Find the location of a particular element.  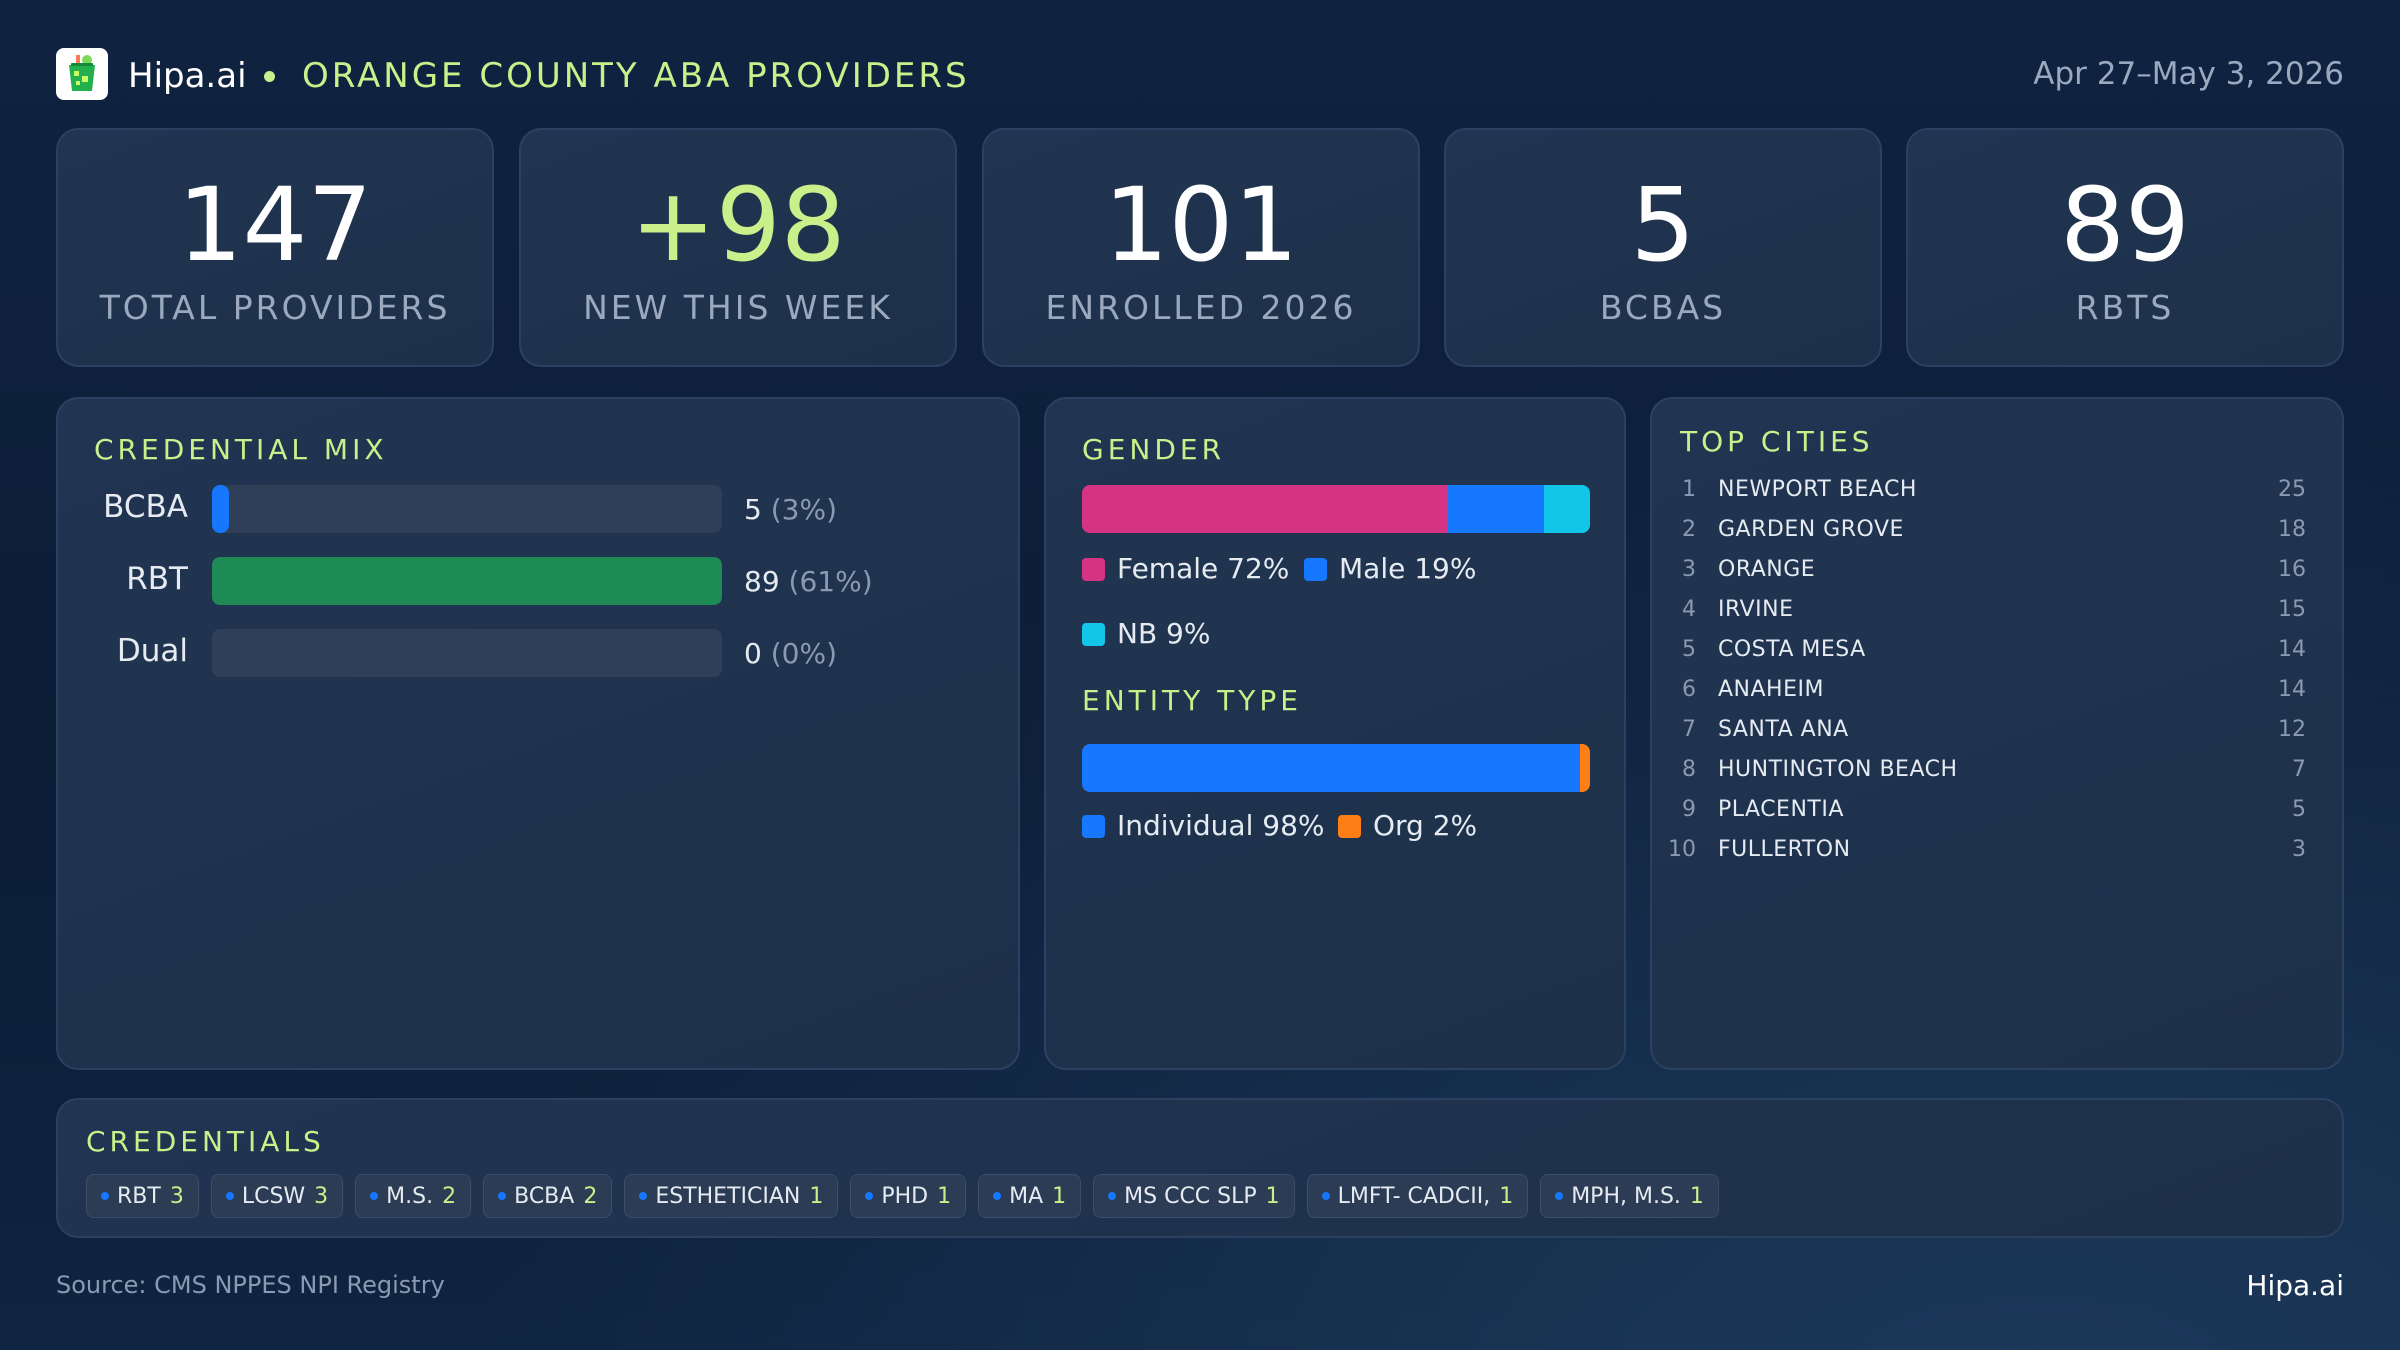

credentials-title: CREDENTIALS is located at coordinates (205, 1141).